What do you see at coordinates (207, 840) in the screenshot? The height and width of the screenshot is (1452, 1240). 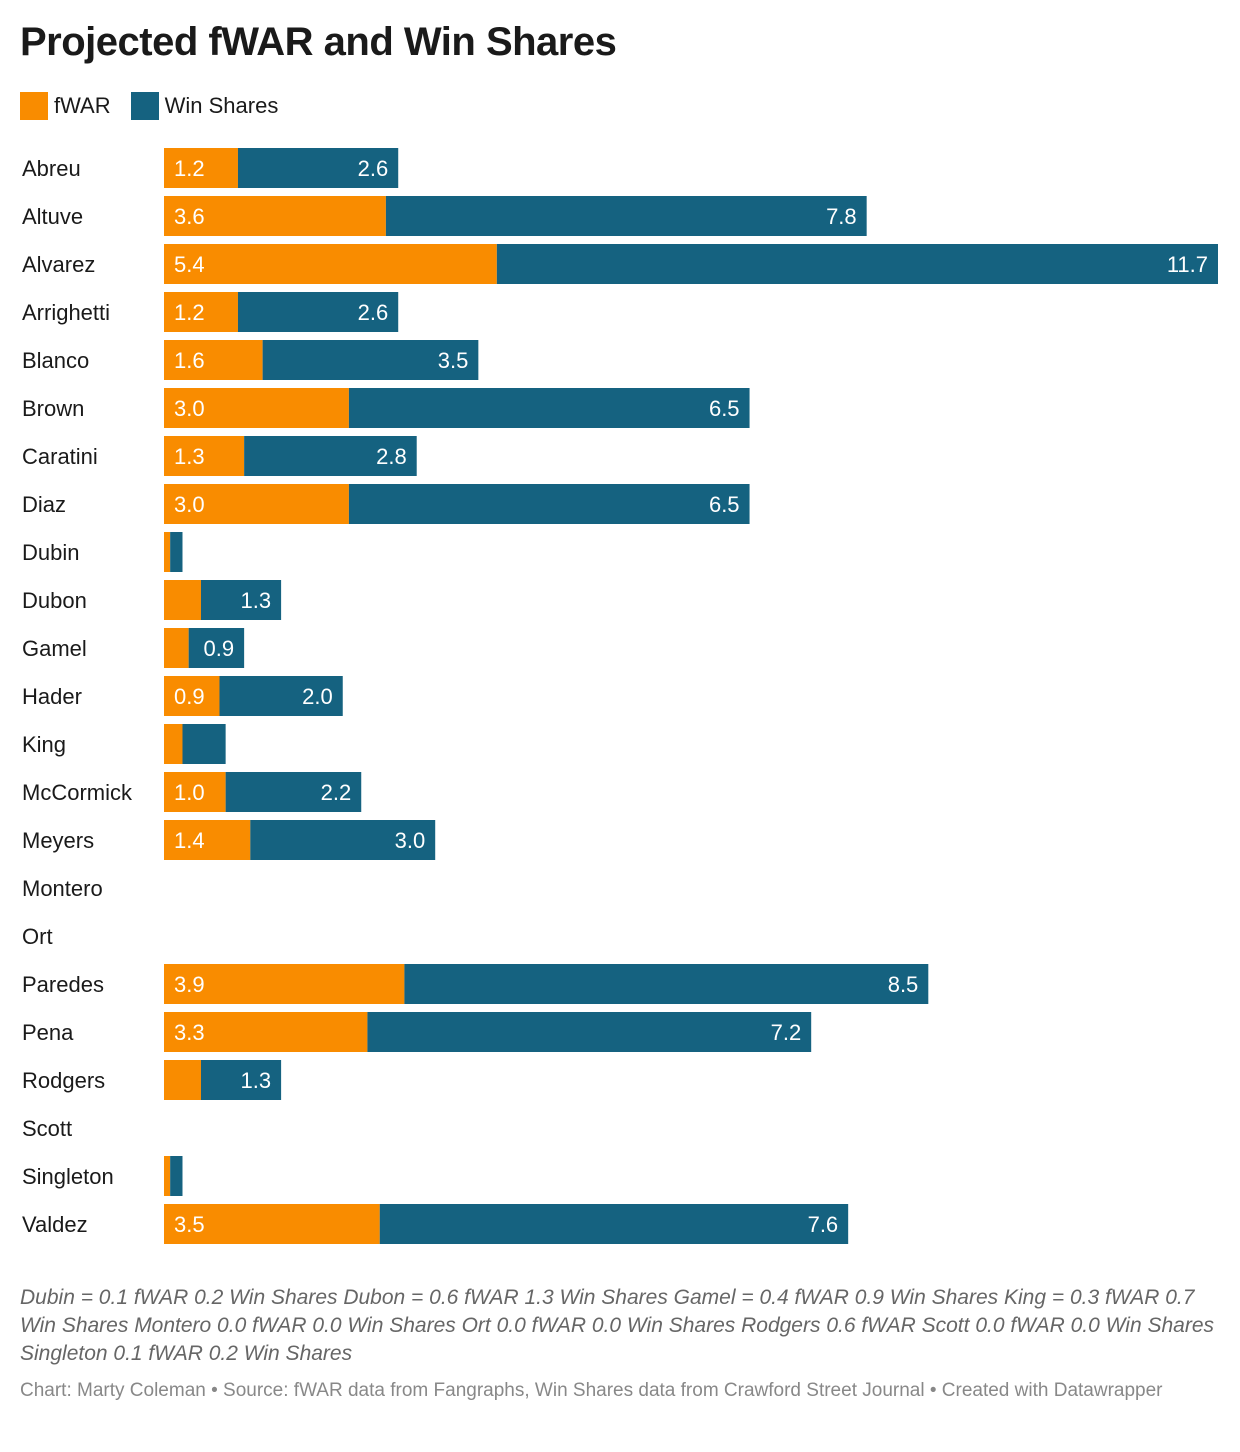 I see `bar-fwar-meyers` at bounding box center [207, 840].